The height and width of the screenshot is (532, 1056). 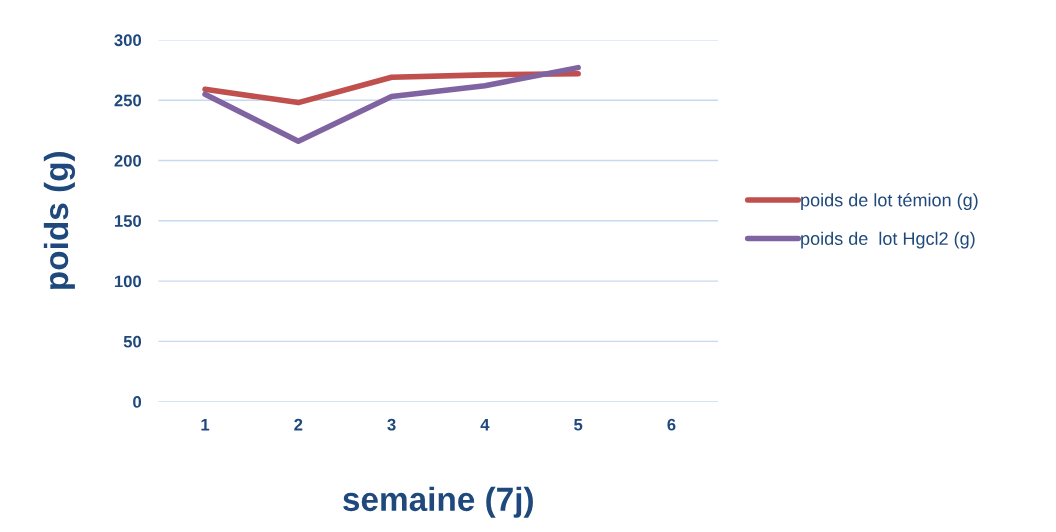 I want to click on x-tick-label: 3, so click(x=391, y=424).